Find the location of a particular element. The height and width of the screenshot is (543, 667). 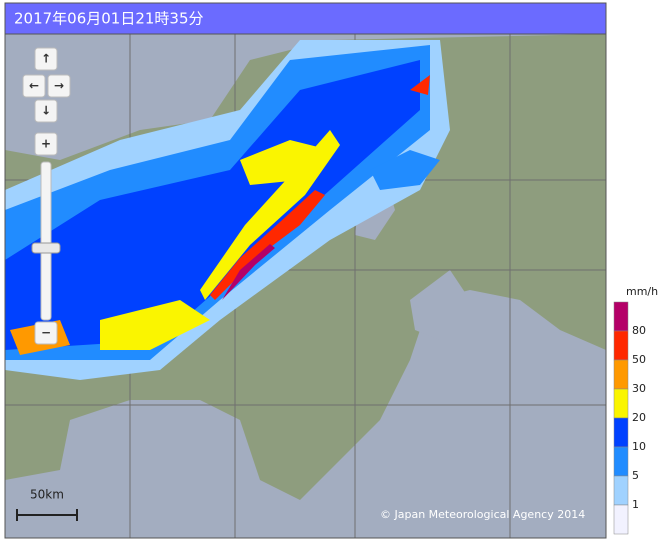

zoom-in-button is located at coordinates (46, 144).